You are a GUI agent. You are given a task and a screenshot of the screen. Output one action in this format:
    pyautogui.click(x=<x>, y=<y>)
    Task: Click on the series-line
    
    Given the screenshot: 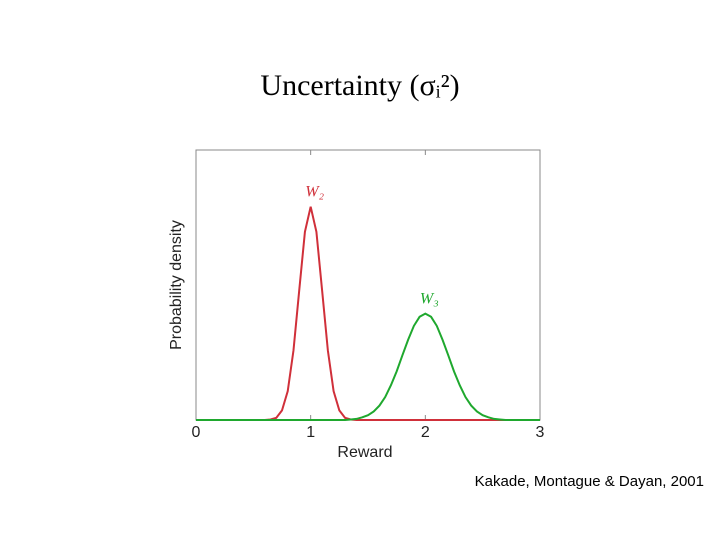 What is the action you would take?
    pyautogui.click(x=368, y=366)
    